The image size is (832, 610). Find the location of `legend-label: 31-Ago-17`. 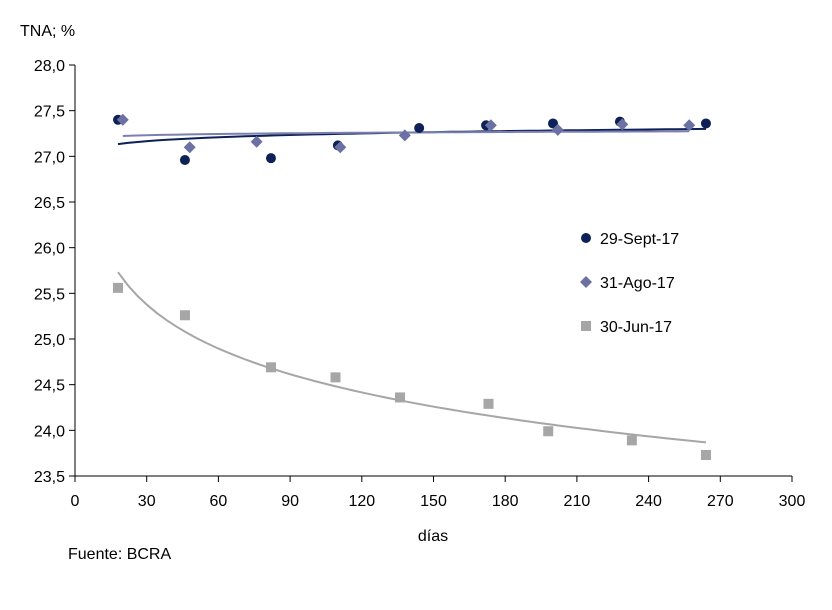

legend-label: 31-Ago-17 is located at coordinates (637, 283).